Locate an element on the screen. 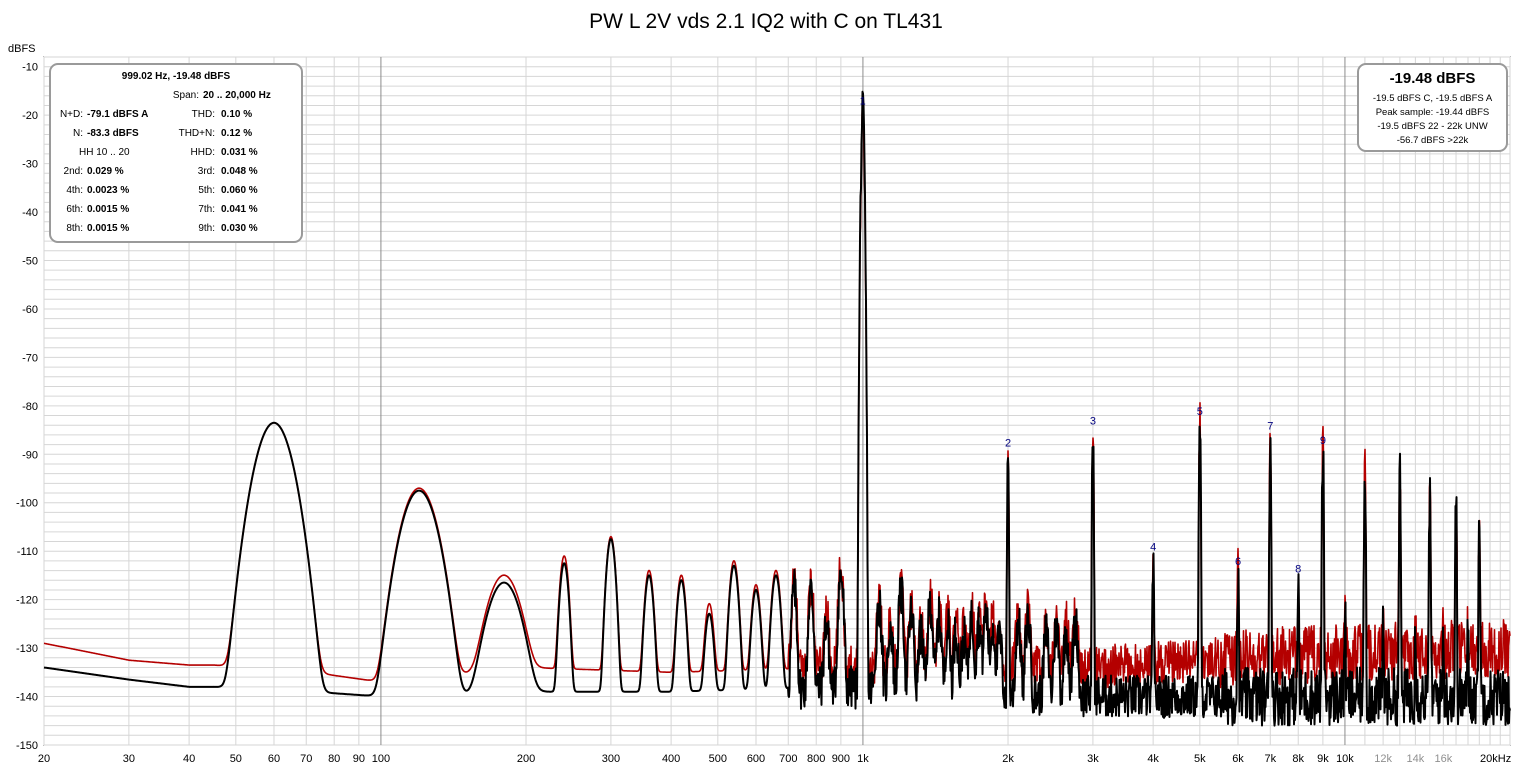  stat-value: 0.029 % is located at coordinates (105, 171).